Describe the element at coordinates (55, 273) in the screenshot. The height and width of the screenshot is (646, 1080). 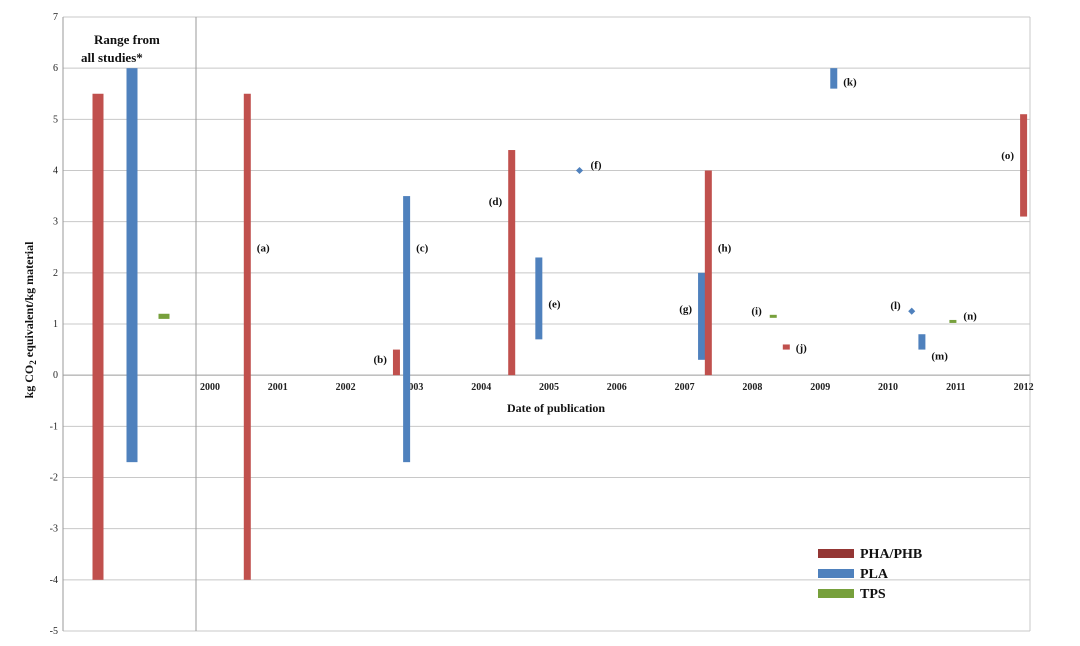
I see `y-tick-2: 2` at that location.